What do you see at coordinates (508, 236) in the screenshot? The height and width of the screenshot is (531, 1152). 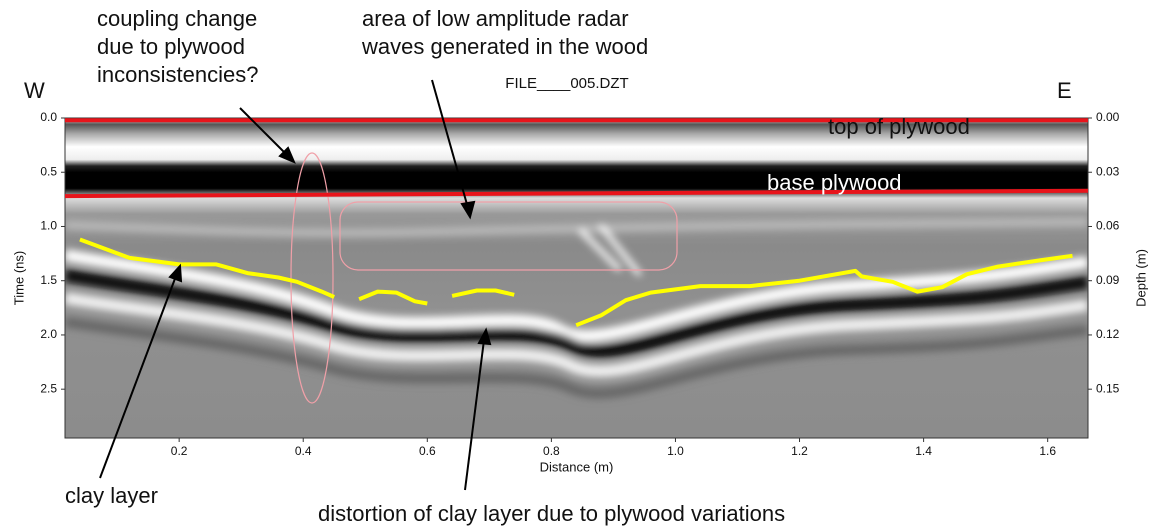 I see `highlight-box` at bounding box center [508, 236].